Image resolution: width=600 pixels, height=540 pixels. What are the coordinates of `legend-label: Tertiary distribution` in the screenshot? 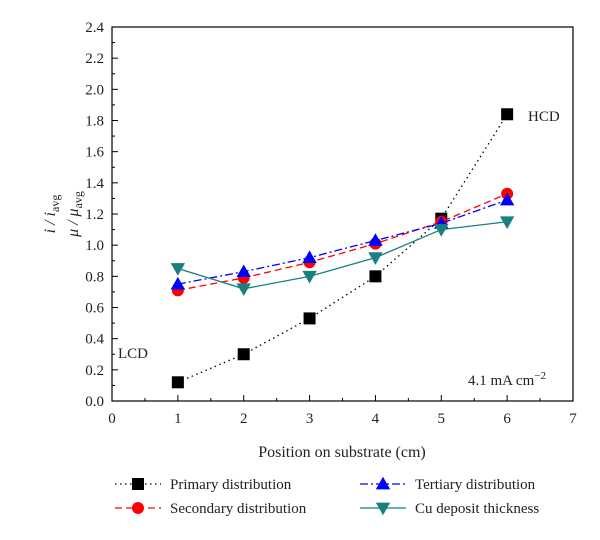 It's located at (475, 485).